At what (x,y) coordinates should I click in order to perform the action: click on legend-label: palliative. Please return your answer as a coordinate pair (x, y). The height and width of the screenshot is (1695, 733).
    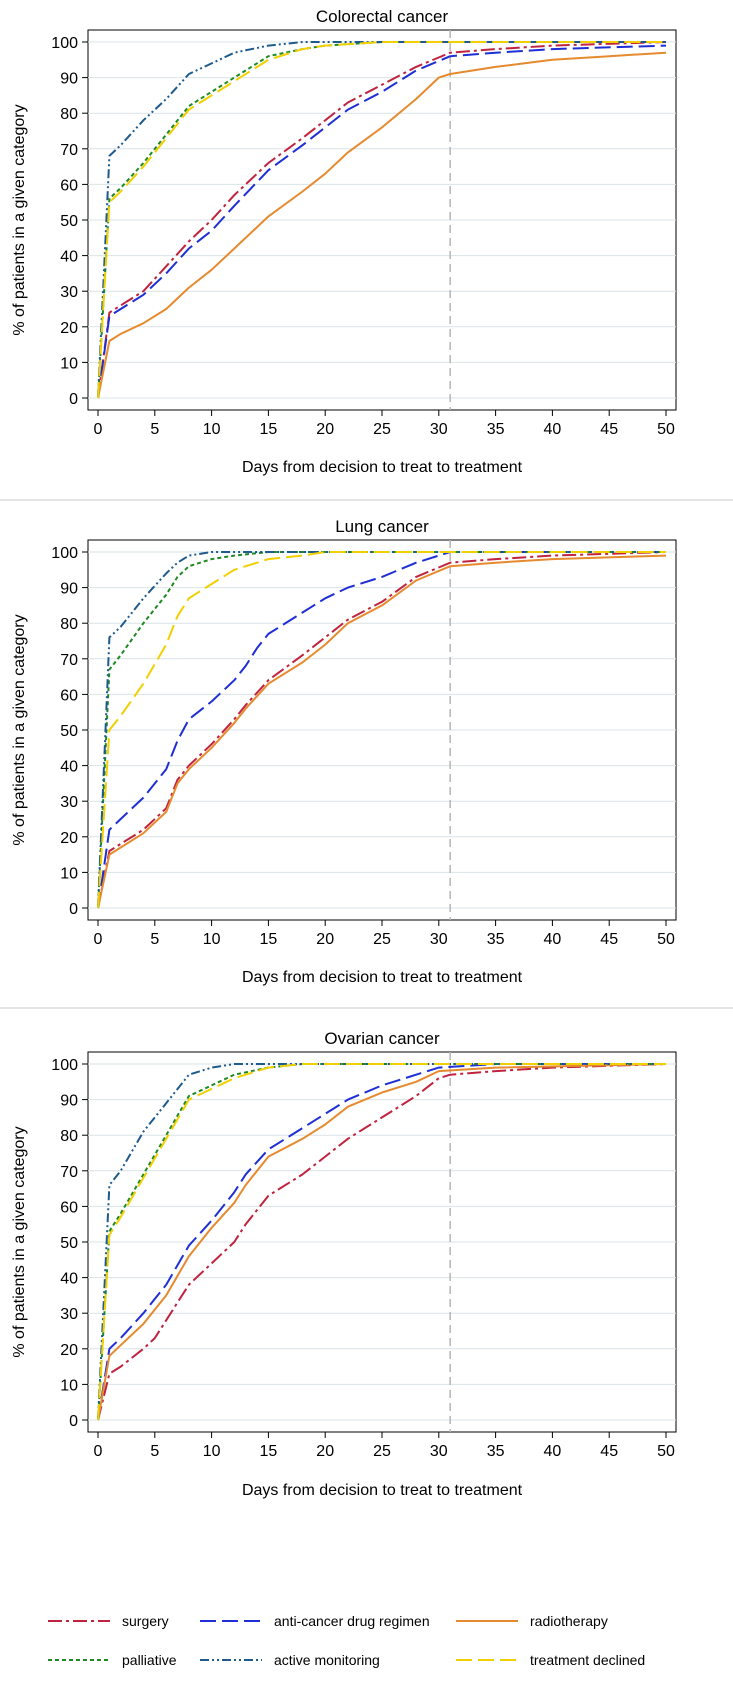
    Looking at the image, I should click on (149, 1660).